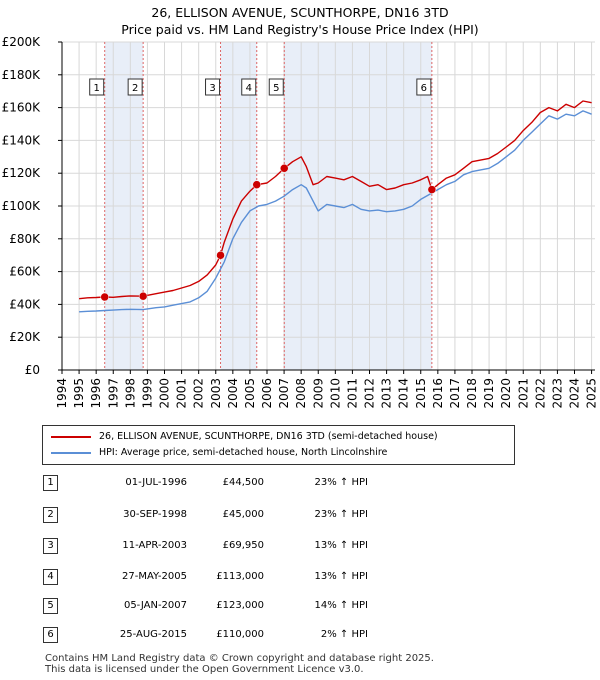 Image resolution: width=600 pixels, height=680 pixels. I want to click on y-tick-label: £140K, so click(22, 140).